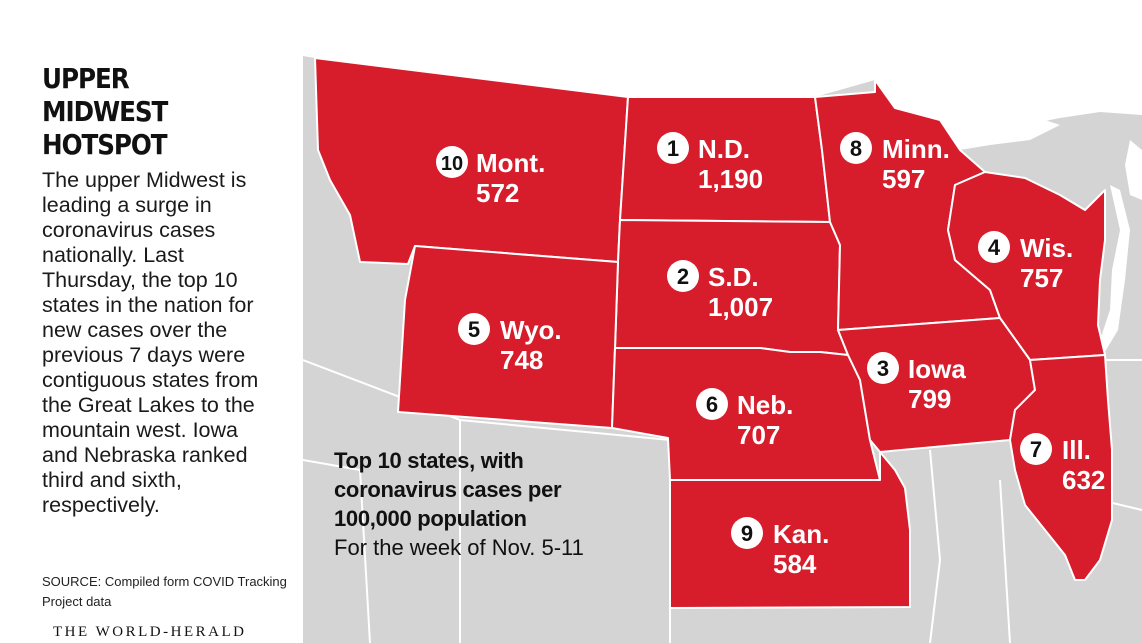 The height and width of the screenshot is (643, 1142). I want to click on state-label-neb: 6 Neb.707, so click(744, 419).